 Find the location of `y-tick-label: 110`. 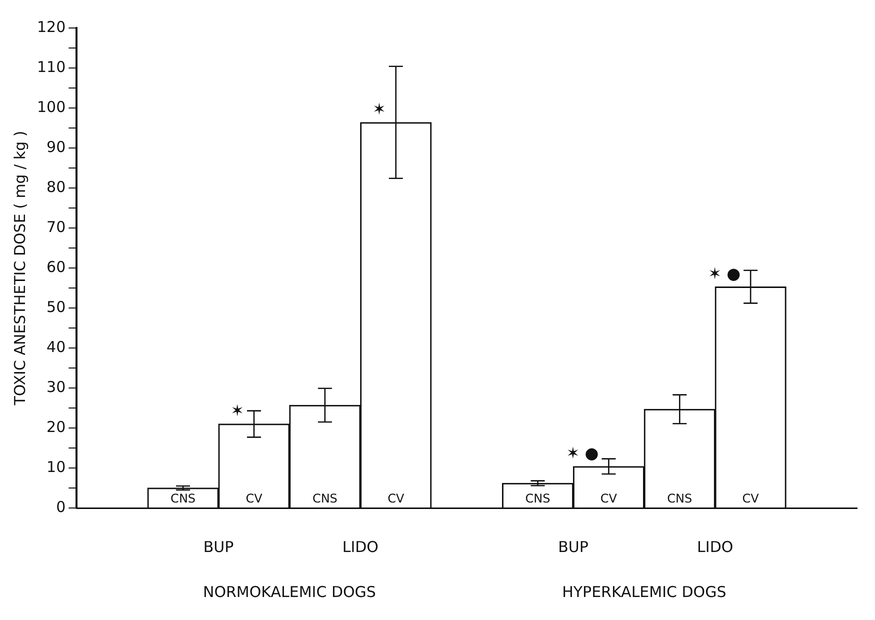

y-tick-label: 110 is located at coordinates (51, 67).